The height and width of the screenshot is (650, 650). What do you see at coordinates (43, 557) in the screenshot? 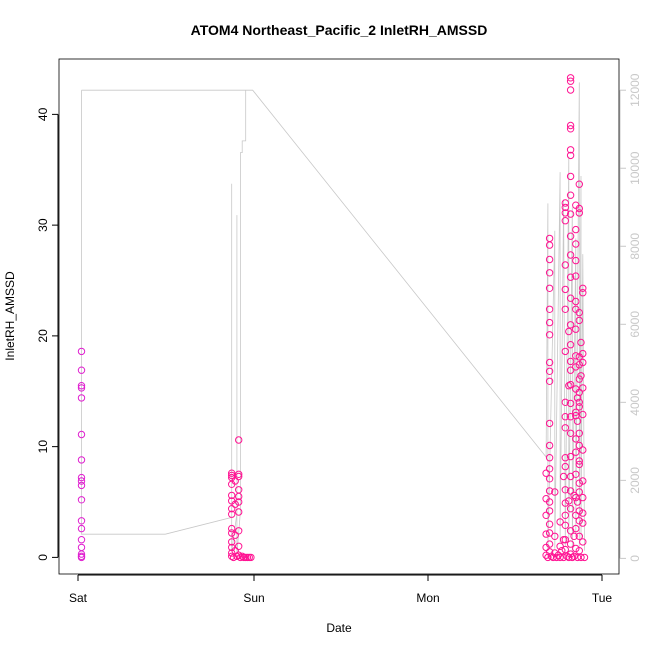
I see `y-tick-label: 0` at bounding box center [43, 557].